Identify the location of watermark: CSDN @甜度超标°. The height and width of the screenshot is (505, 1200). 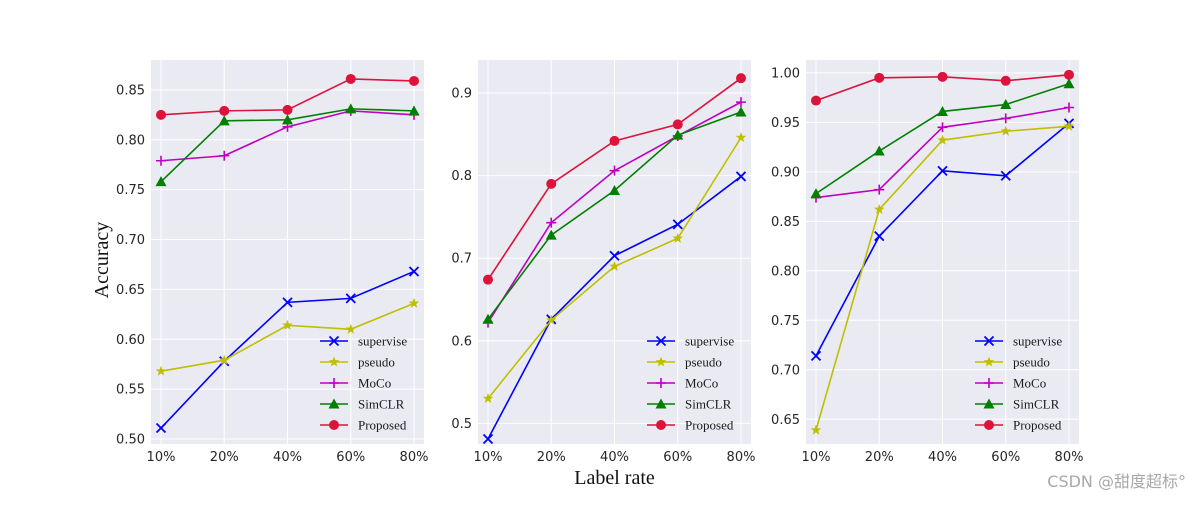
(1116, 481).